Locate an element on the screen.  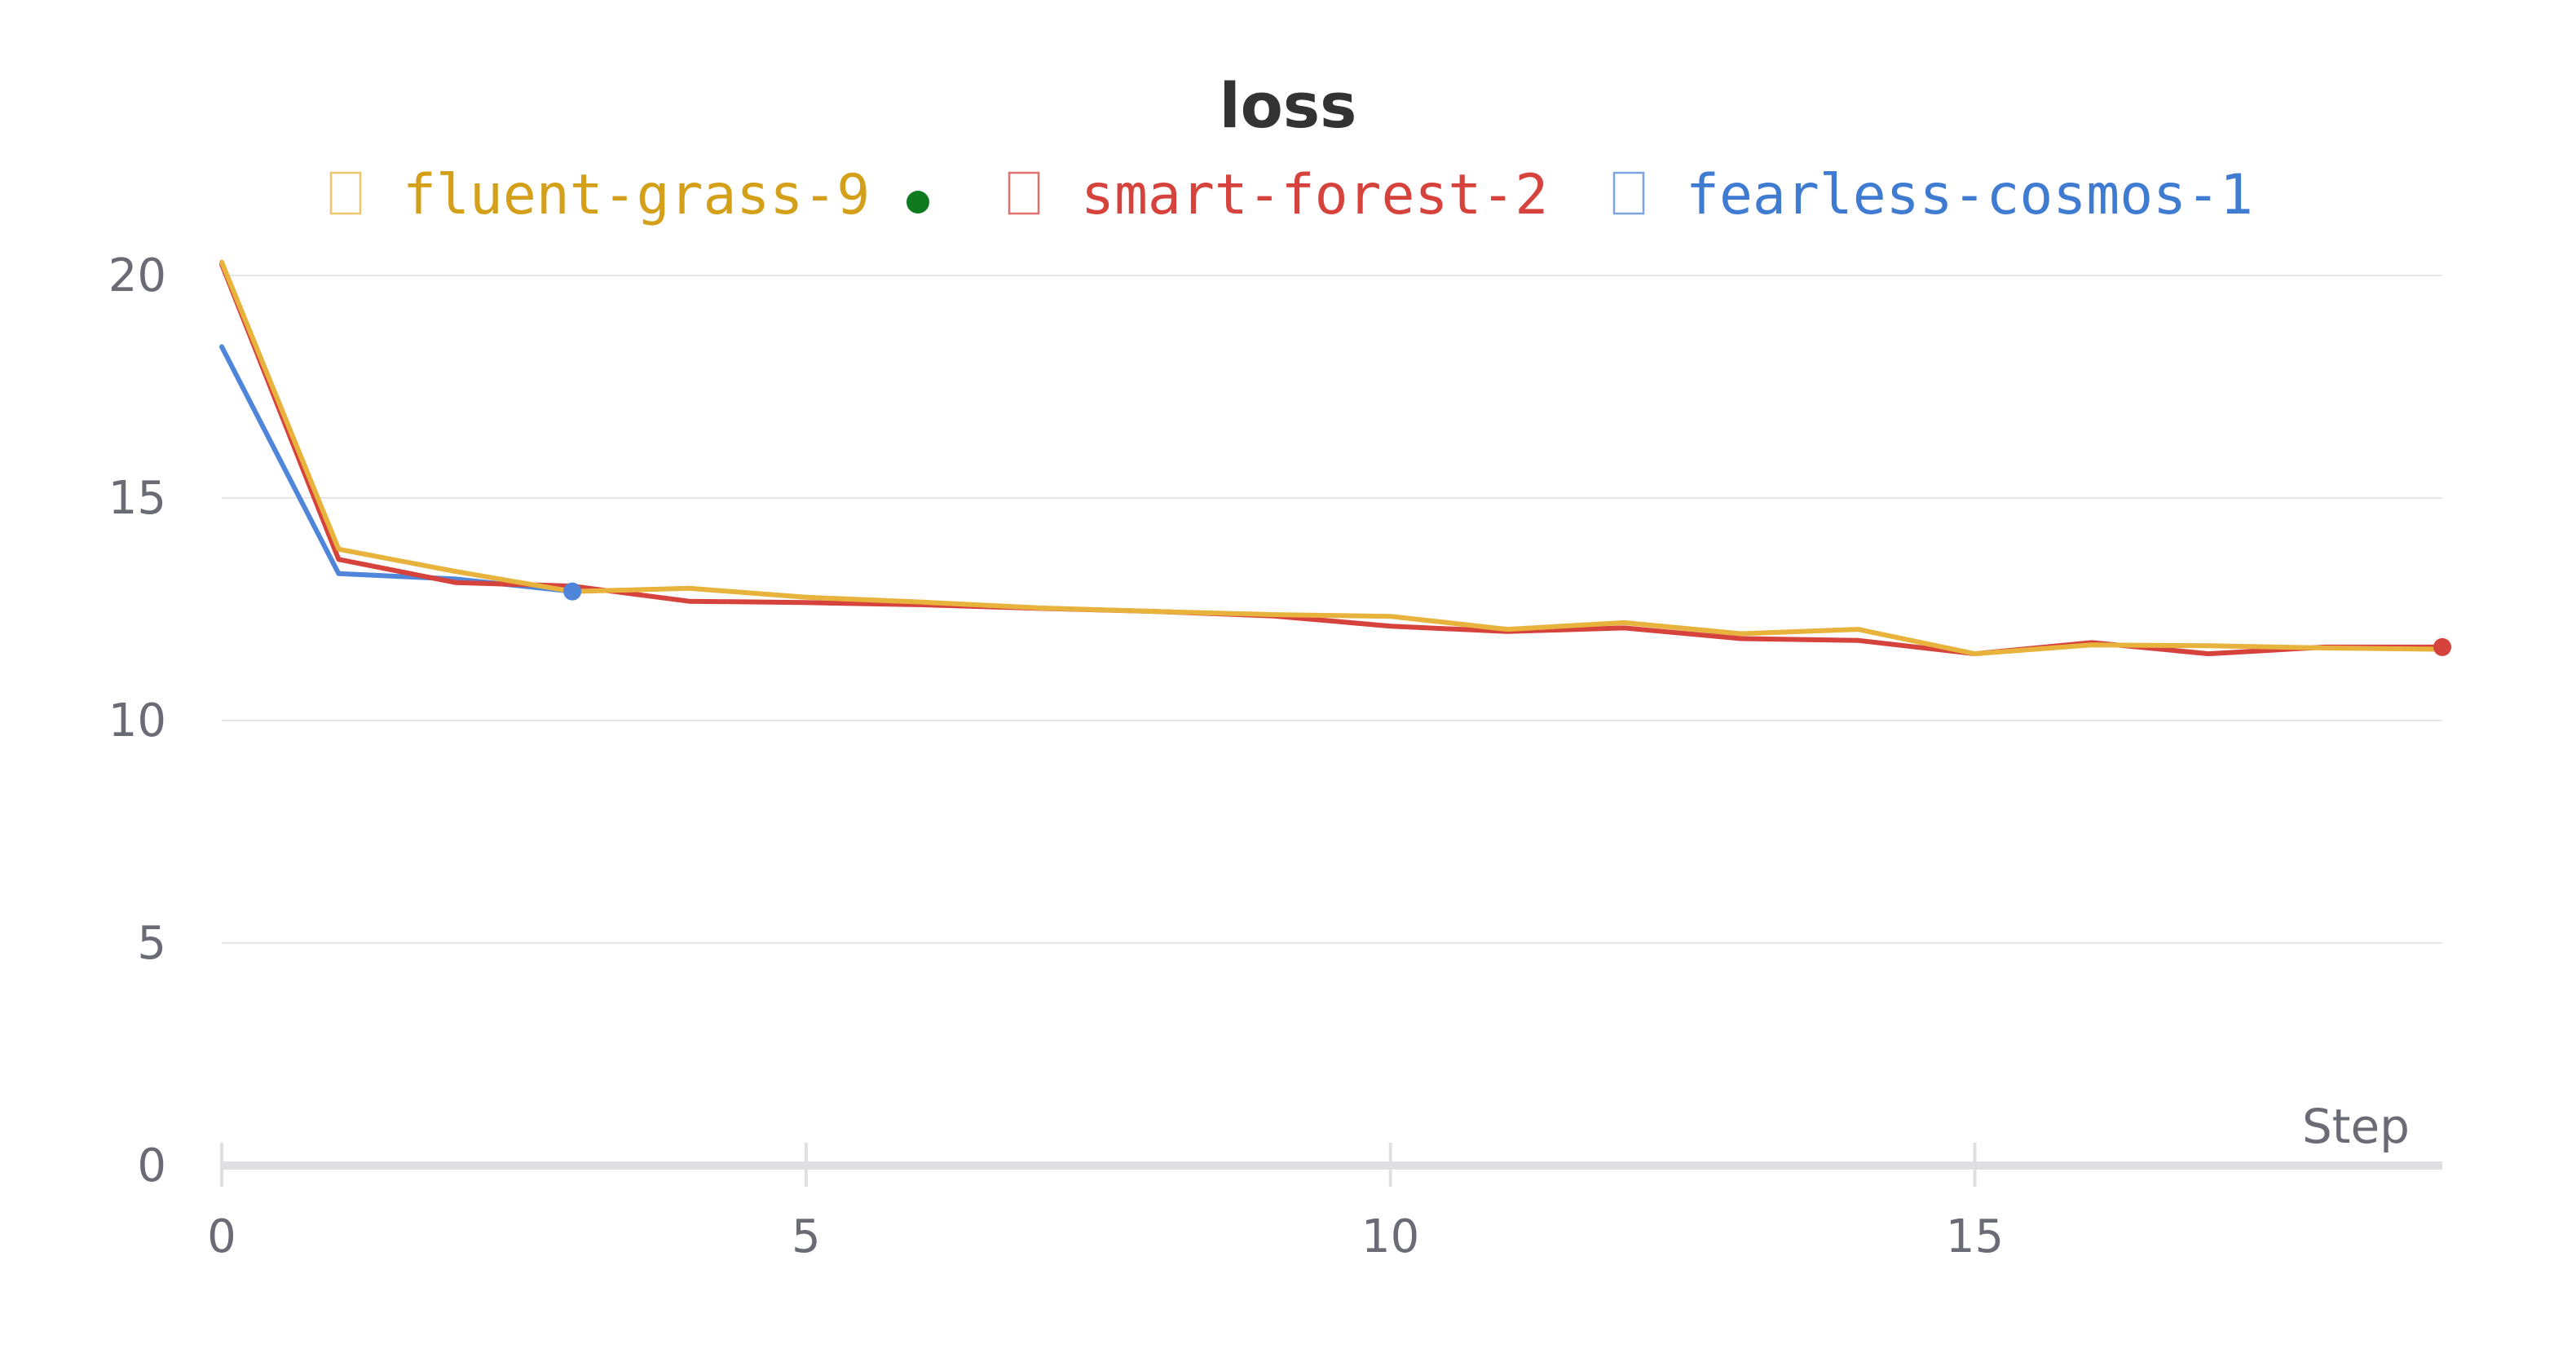
x-axis-title: Step is located at coordinates (2356, 1126).